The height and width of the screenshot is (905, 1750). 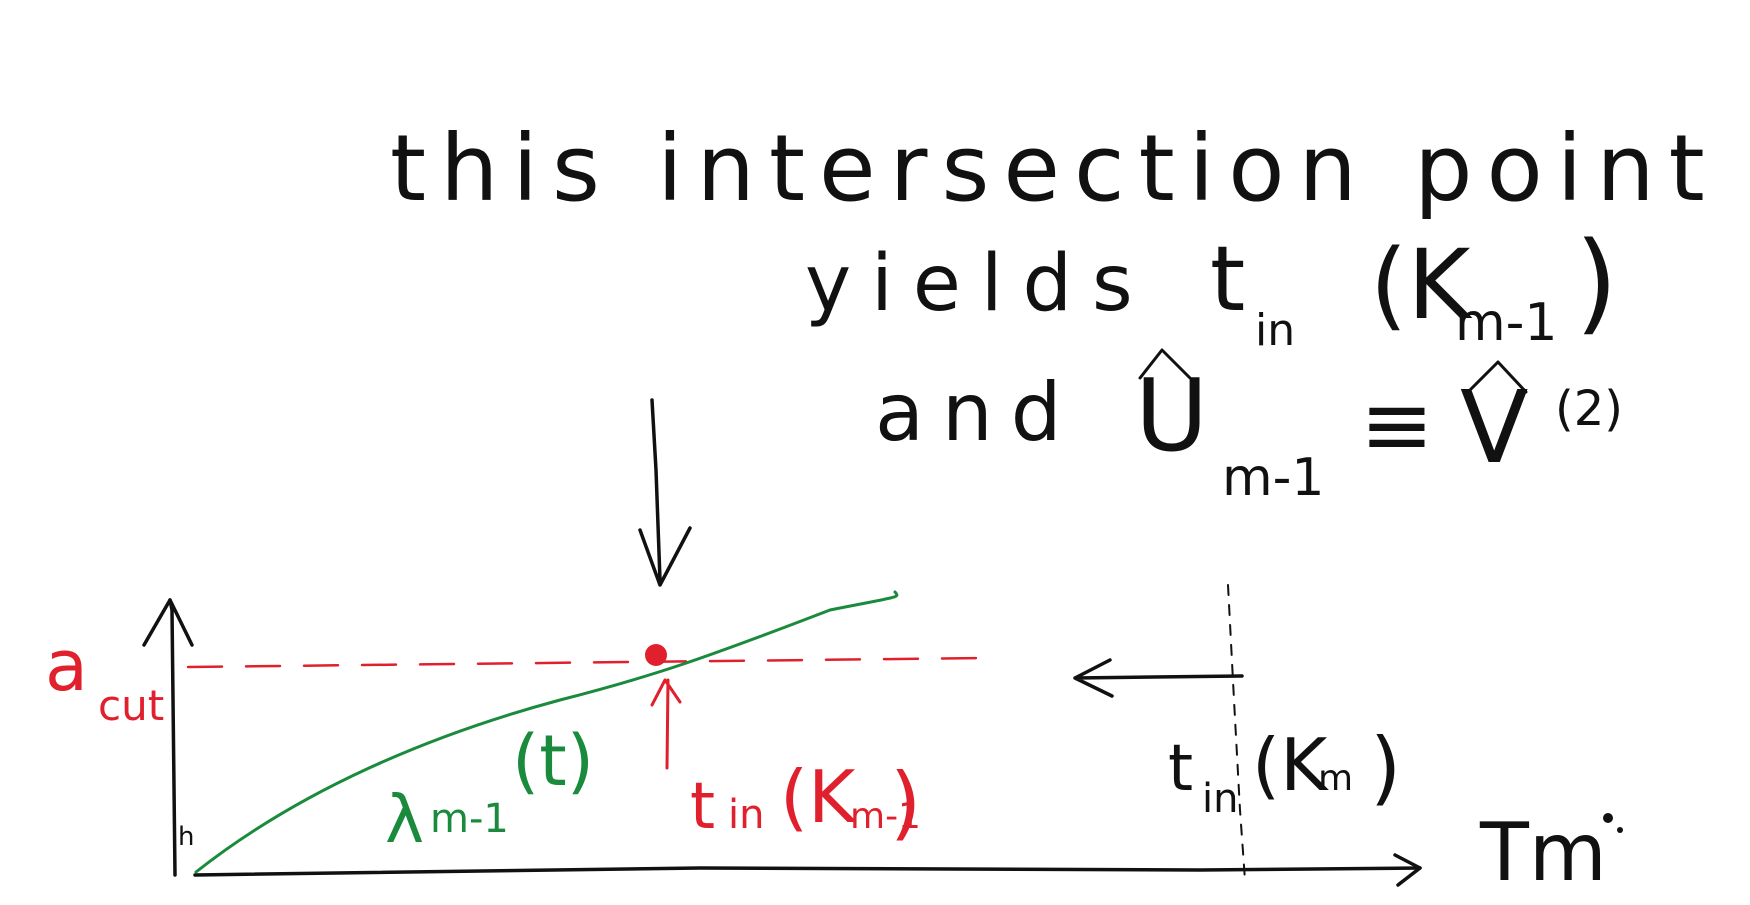 What do you see at coordinates (885, 816) in the screenshot?
I see `intersection-argument-subscript: m-1` at bounding box center [885, 816].